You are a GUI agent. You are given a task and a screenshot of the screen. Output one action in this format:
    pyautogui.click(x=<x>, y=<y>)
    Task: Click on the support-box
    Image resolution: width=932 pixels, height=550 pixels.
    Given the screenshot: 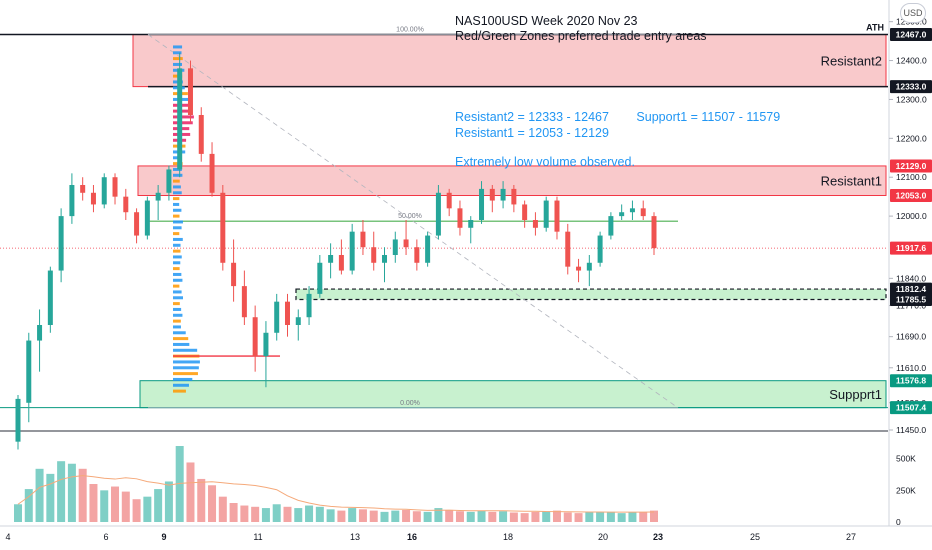 What is the action you would take?
    pyautogui.click(x=591, y=294)
    